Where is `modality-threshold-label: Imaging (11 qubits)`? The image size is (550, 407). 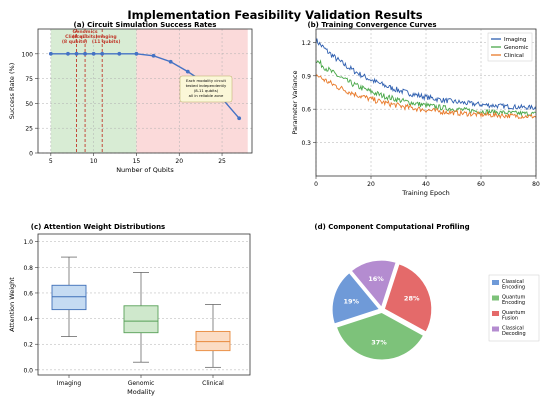
modality-threshold-label: Imaging (11 qubits) is located at coordinates (106, 39).